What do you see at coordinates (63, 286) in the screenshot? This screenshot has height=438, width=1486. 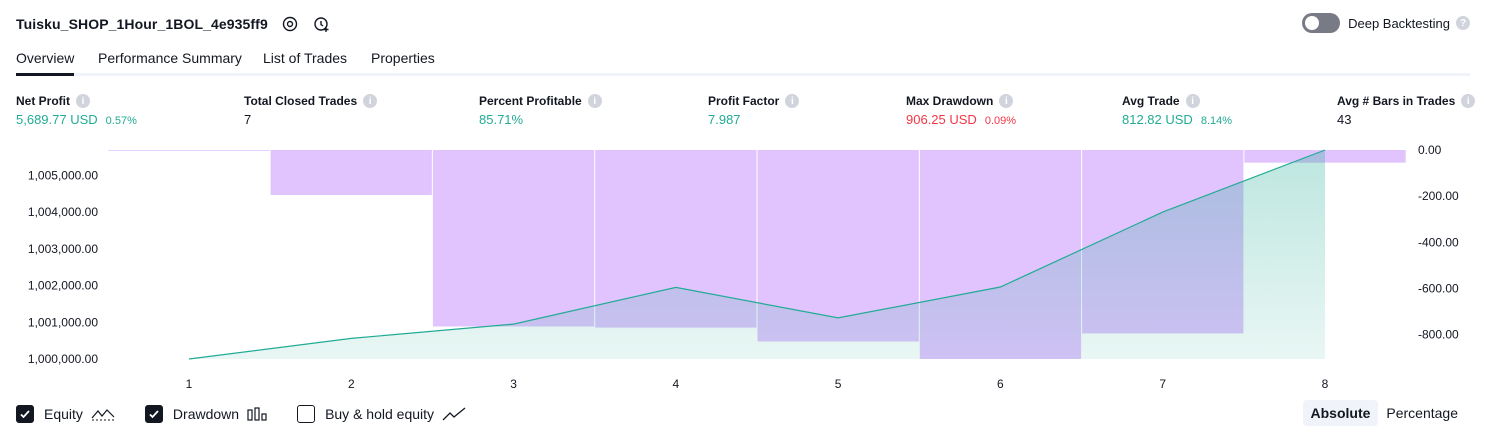 I see `left-axis-tick: 1,002,000.00` at bounding box center [63, 286].